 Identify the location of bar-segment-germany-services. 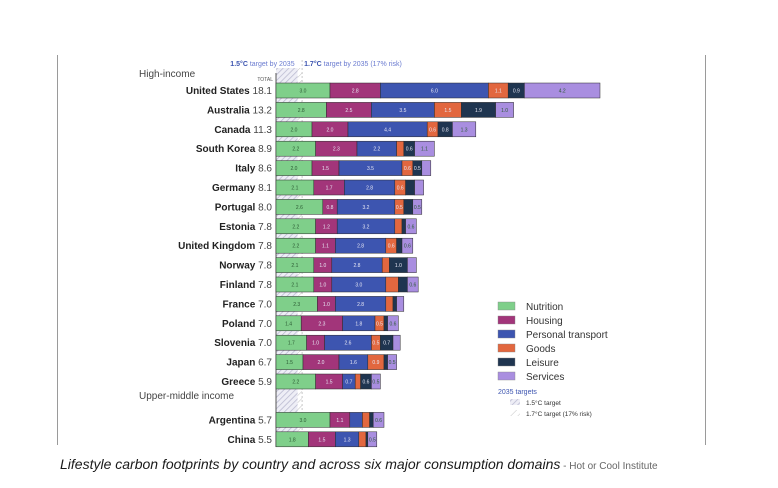
(419, 187).